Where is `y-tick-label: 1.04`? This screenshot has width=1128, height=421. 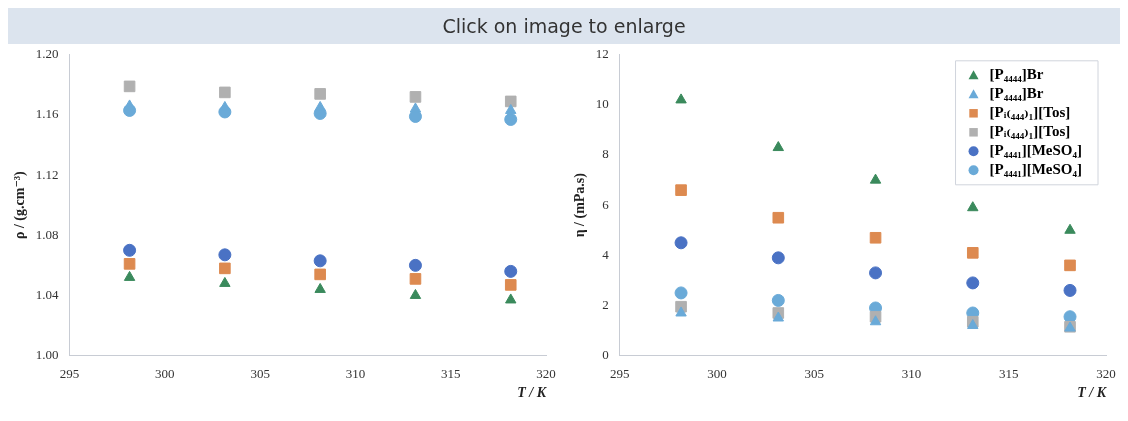 y-tick-label: 1.04 is located at coordinates (47, 294).